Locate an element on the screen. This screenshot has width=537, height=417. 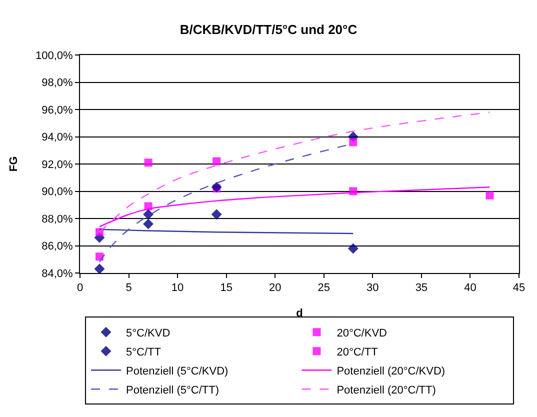
chart-title: B/CKB/KVD/TT/5°C und 20°C is located at coordinates (269, 30).